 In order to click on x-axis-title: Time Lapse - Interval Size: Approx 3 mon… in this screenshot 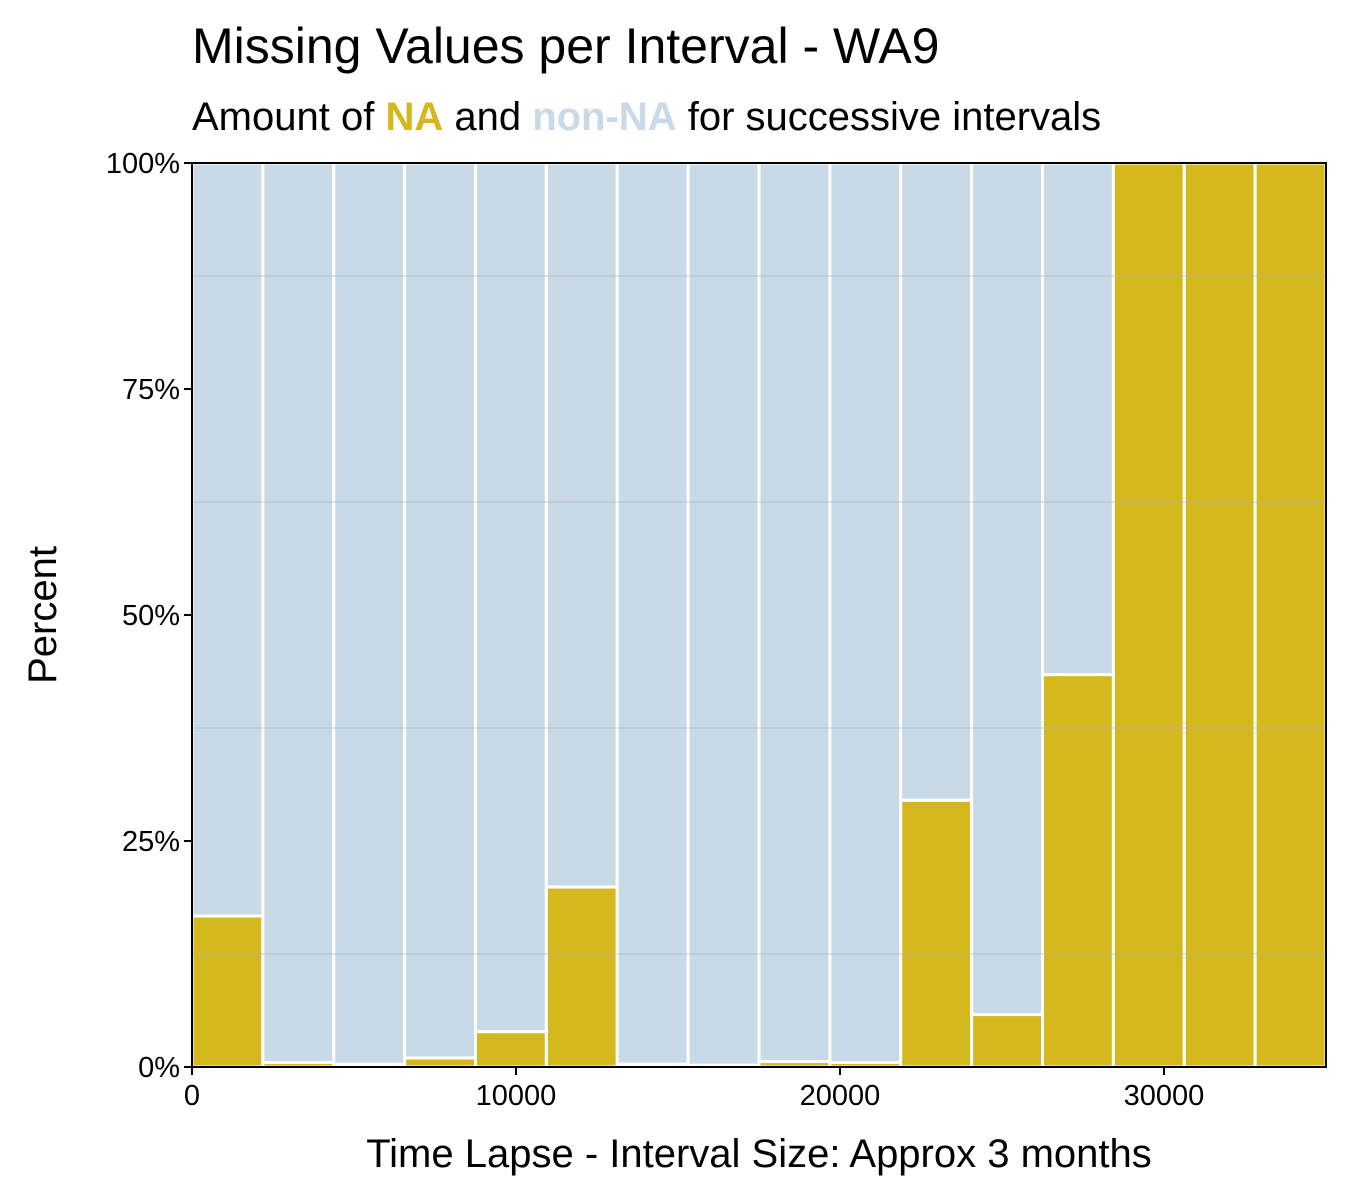, I will do `click(759, 1154)`.